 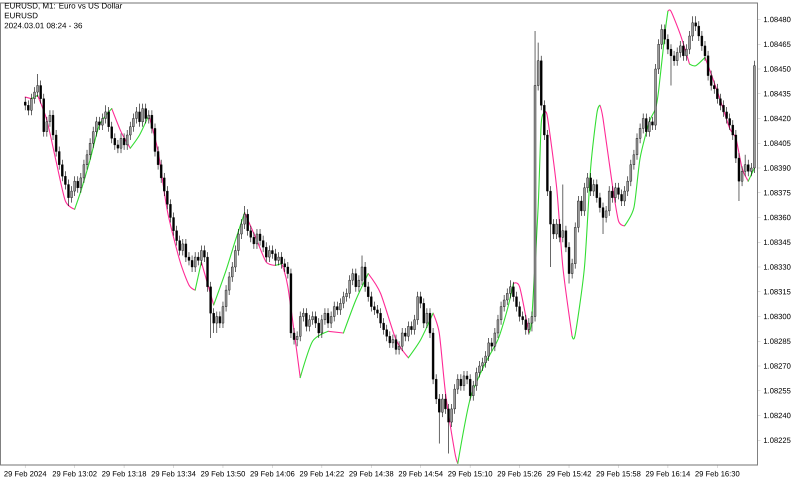 What do you see at coordinates (43, 25) in the screenshot?
I see `annotation: 2024.03.01 08:24 - 36` at bounding box center [43, 25].